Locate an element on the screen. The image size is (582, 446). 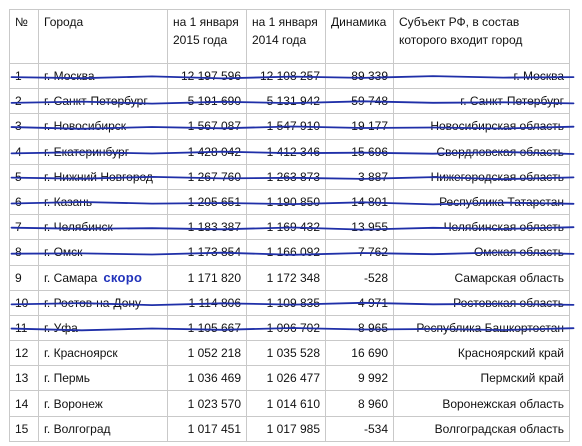
cell-subject: Красноярский край is located at coordinates (481, 353).